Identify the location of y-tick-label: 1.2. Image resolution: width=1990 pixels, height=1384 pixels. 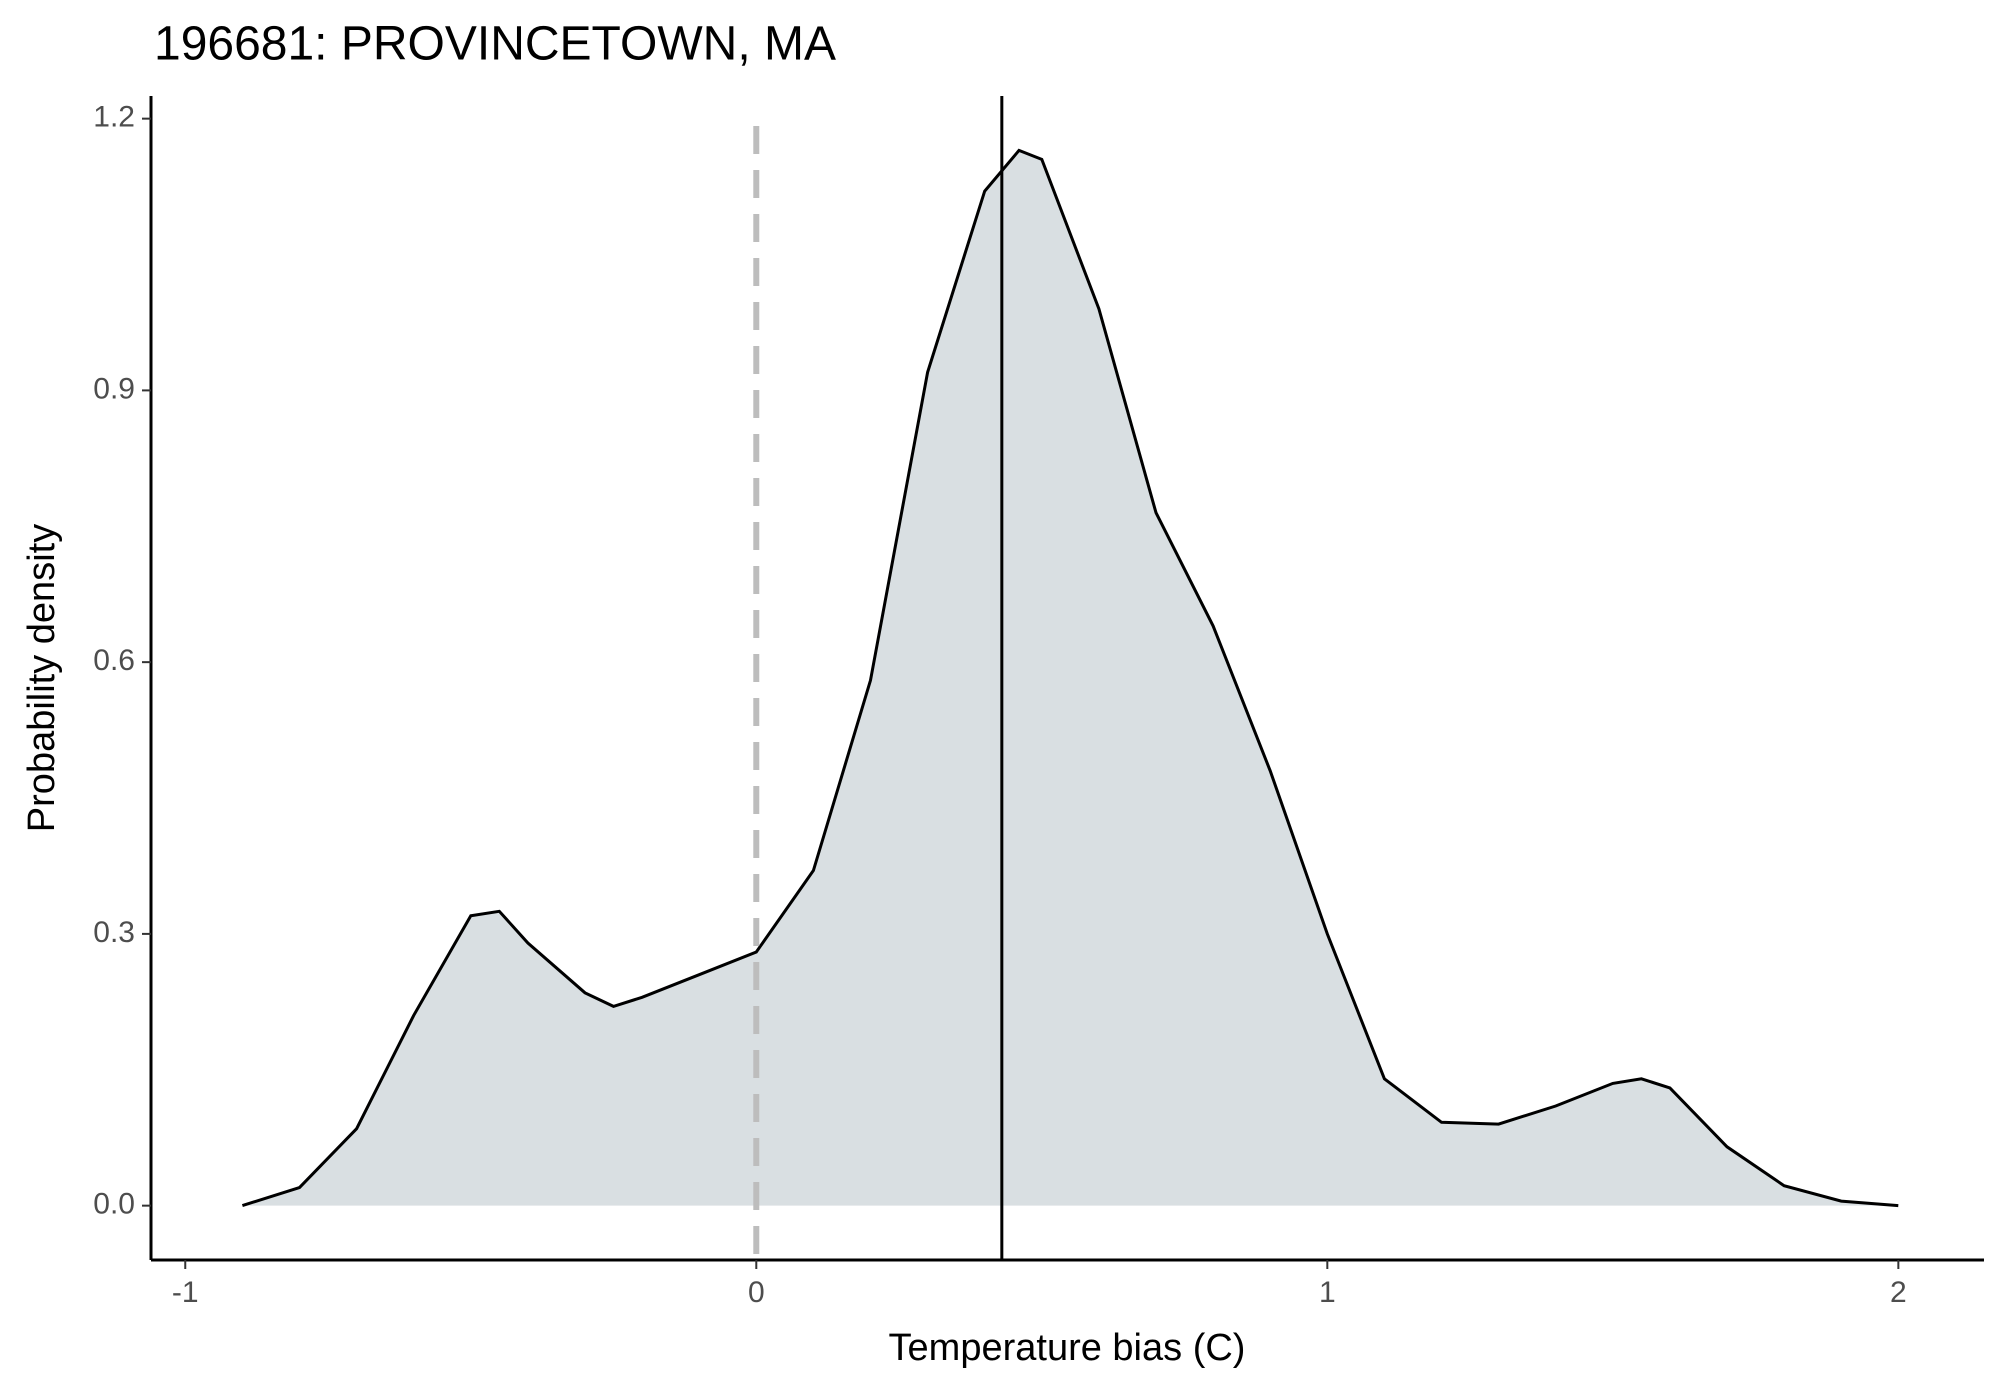
(114, 117).